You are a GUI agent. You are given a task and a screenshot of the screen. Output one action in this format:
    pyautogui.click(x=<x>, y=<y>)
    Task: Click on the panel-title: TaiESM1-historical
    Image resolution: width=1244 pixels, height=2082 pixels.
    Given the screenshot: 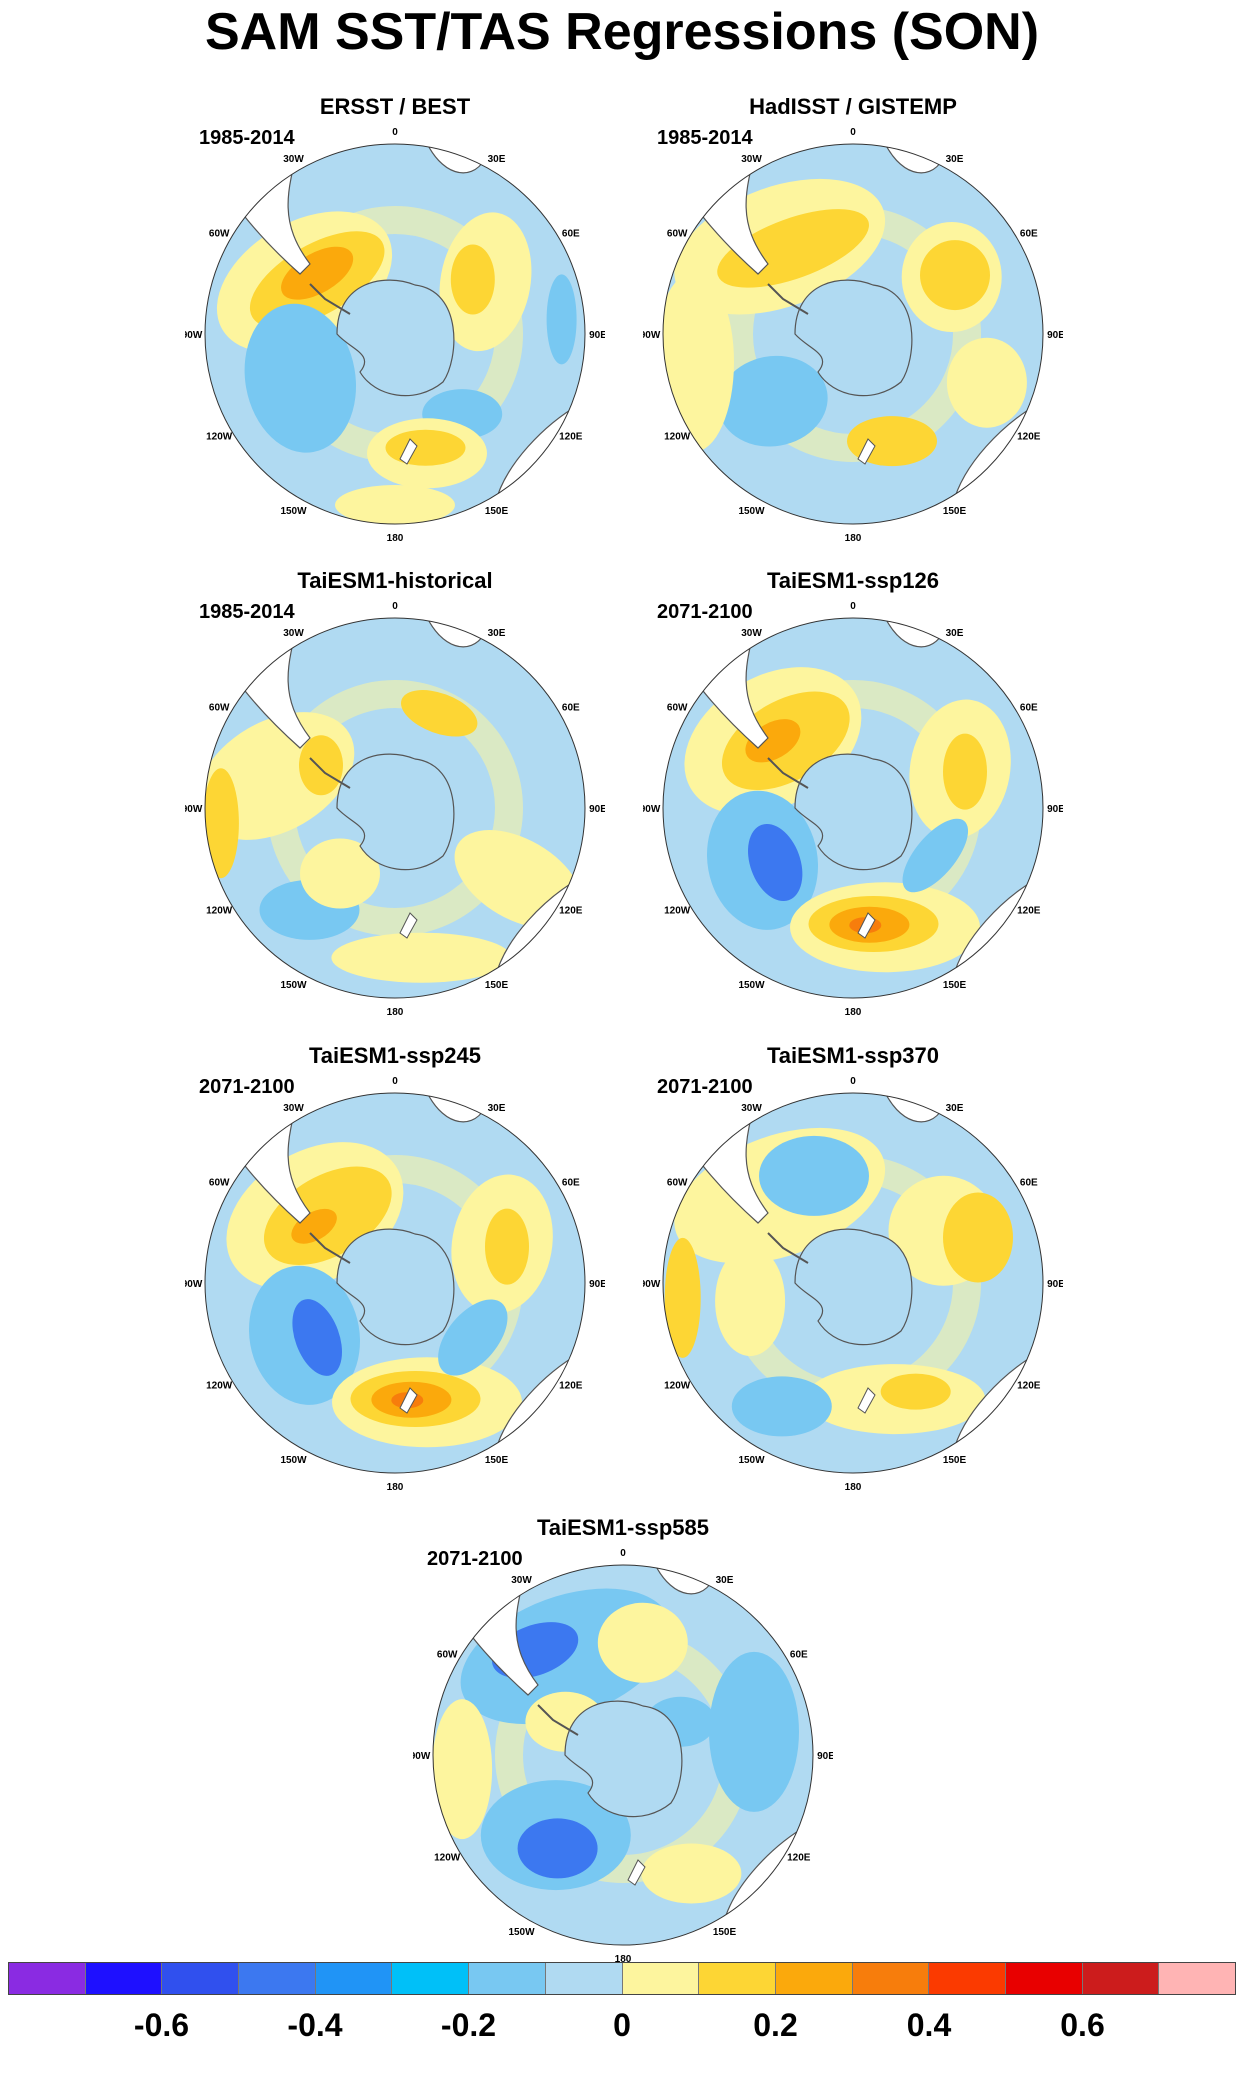 What is the action you would take?
    pyautogui.click(x=395, y=580)
    